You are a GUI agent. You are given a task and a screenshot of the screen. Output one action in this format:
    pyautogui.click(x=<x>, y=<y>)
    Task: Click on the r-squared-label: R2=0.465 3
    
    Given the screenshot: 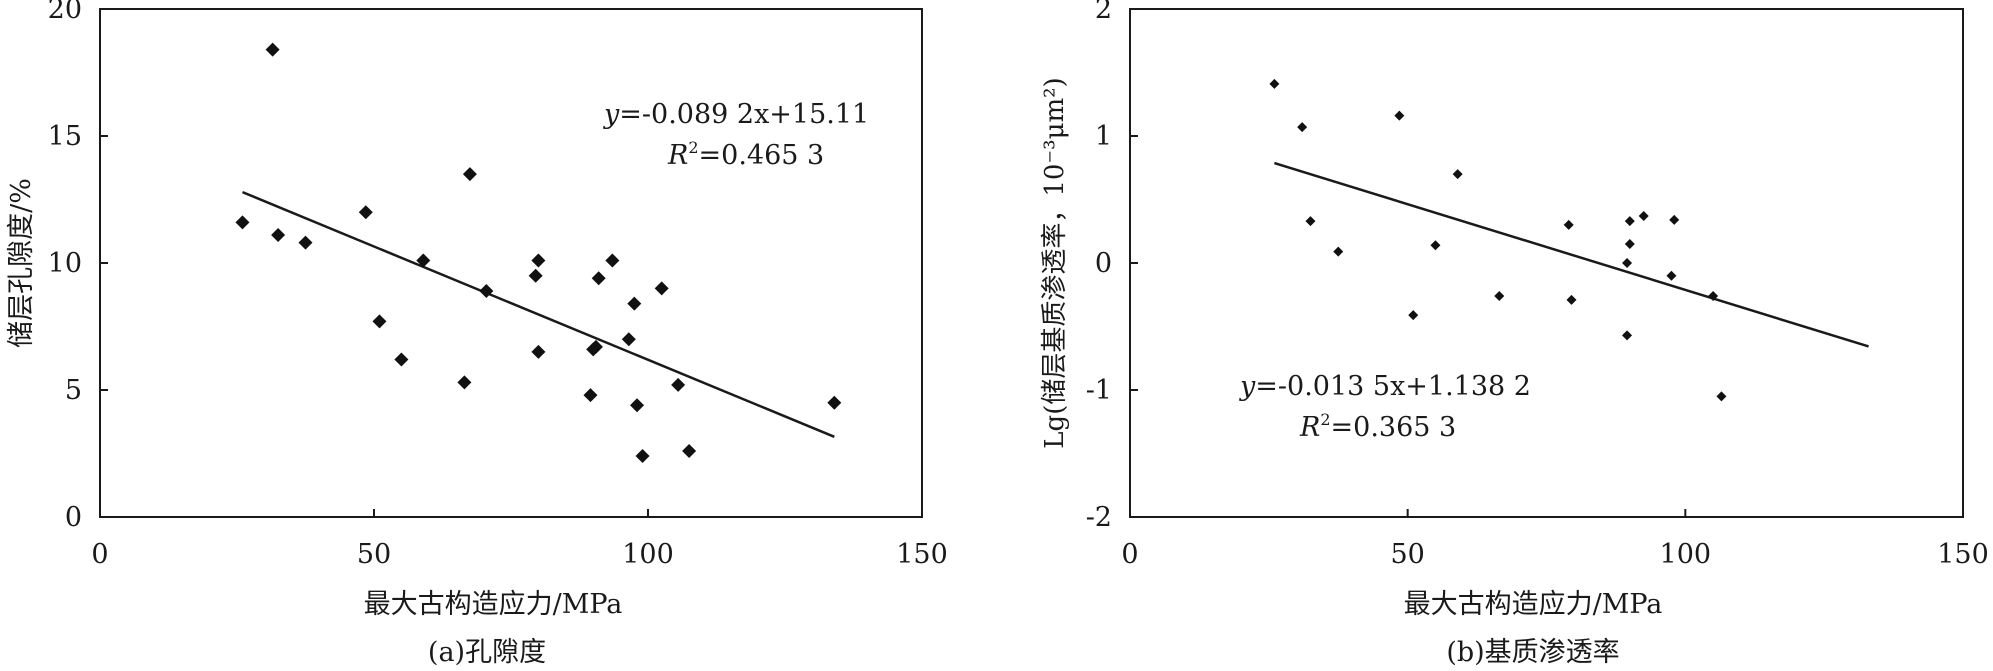 What is the action you would take?
    pyautogui.click(x=745, y=154)
    